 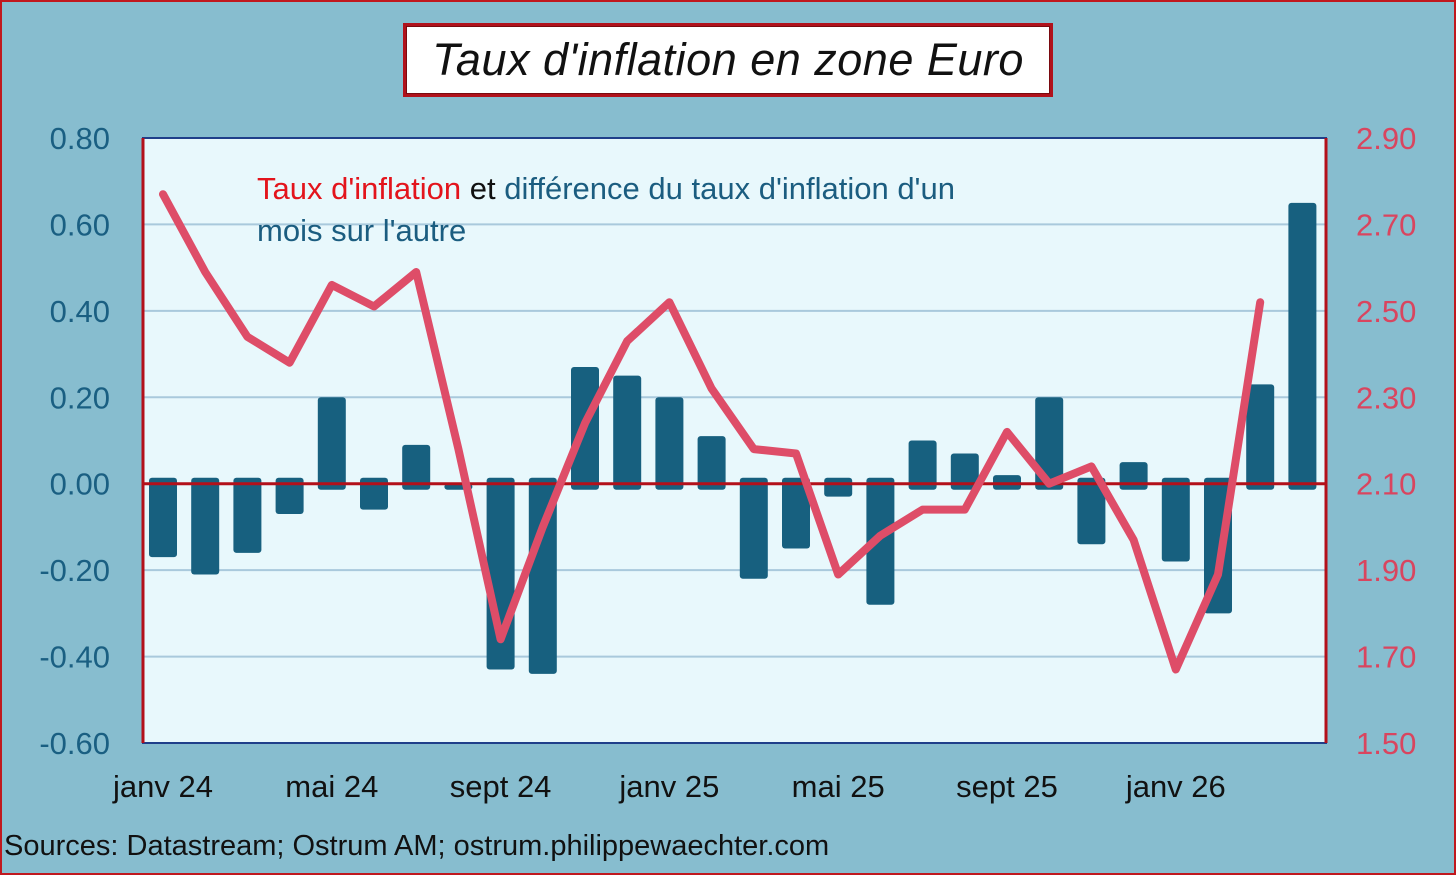 I want to click on right-axis-ticks: 2.90 2.70 2.50 2.30 2.10 1.90 1.70 1.50, so click(x=1386, y=441).